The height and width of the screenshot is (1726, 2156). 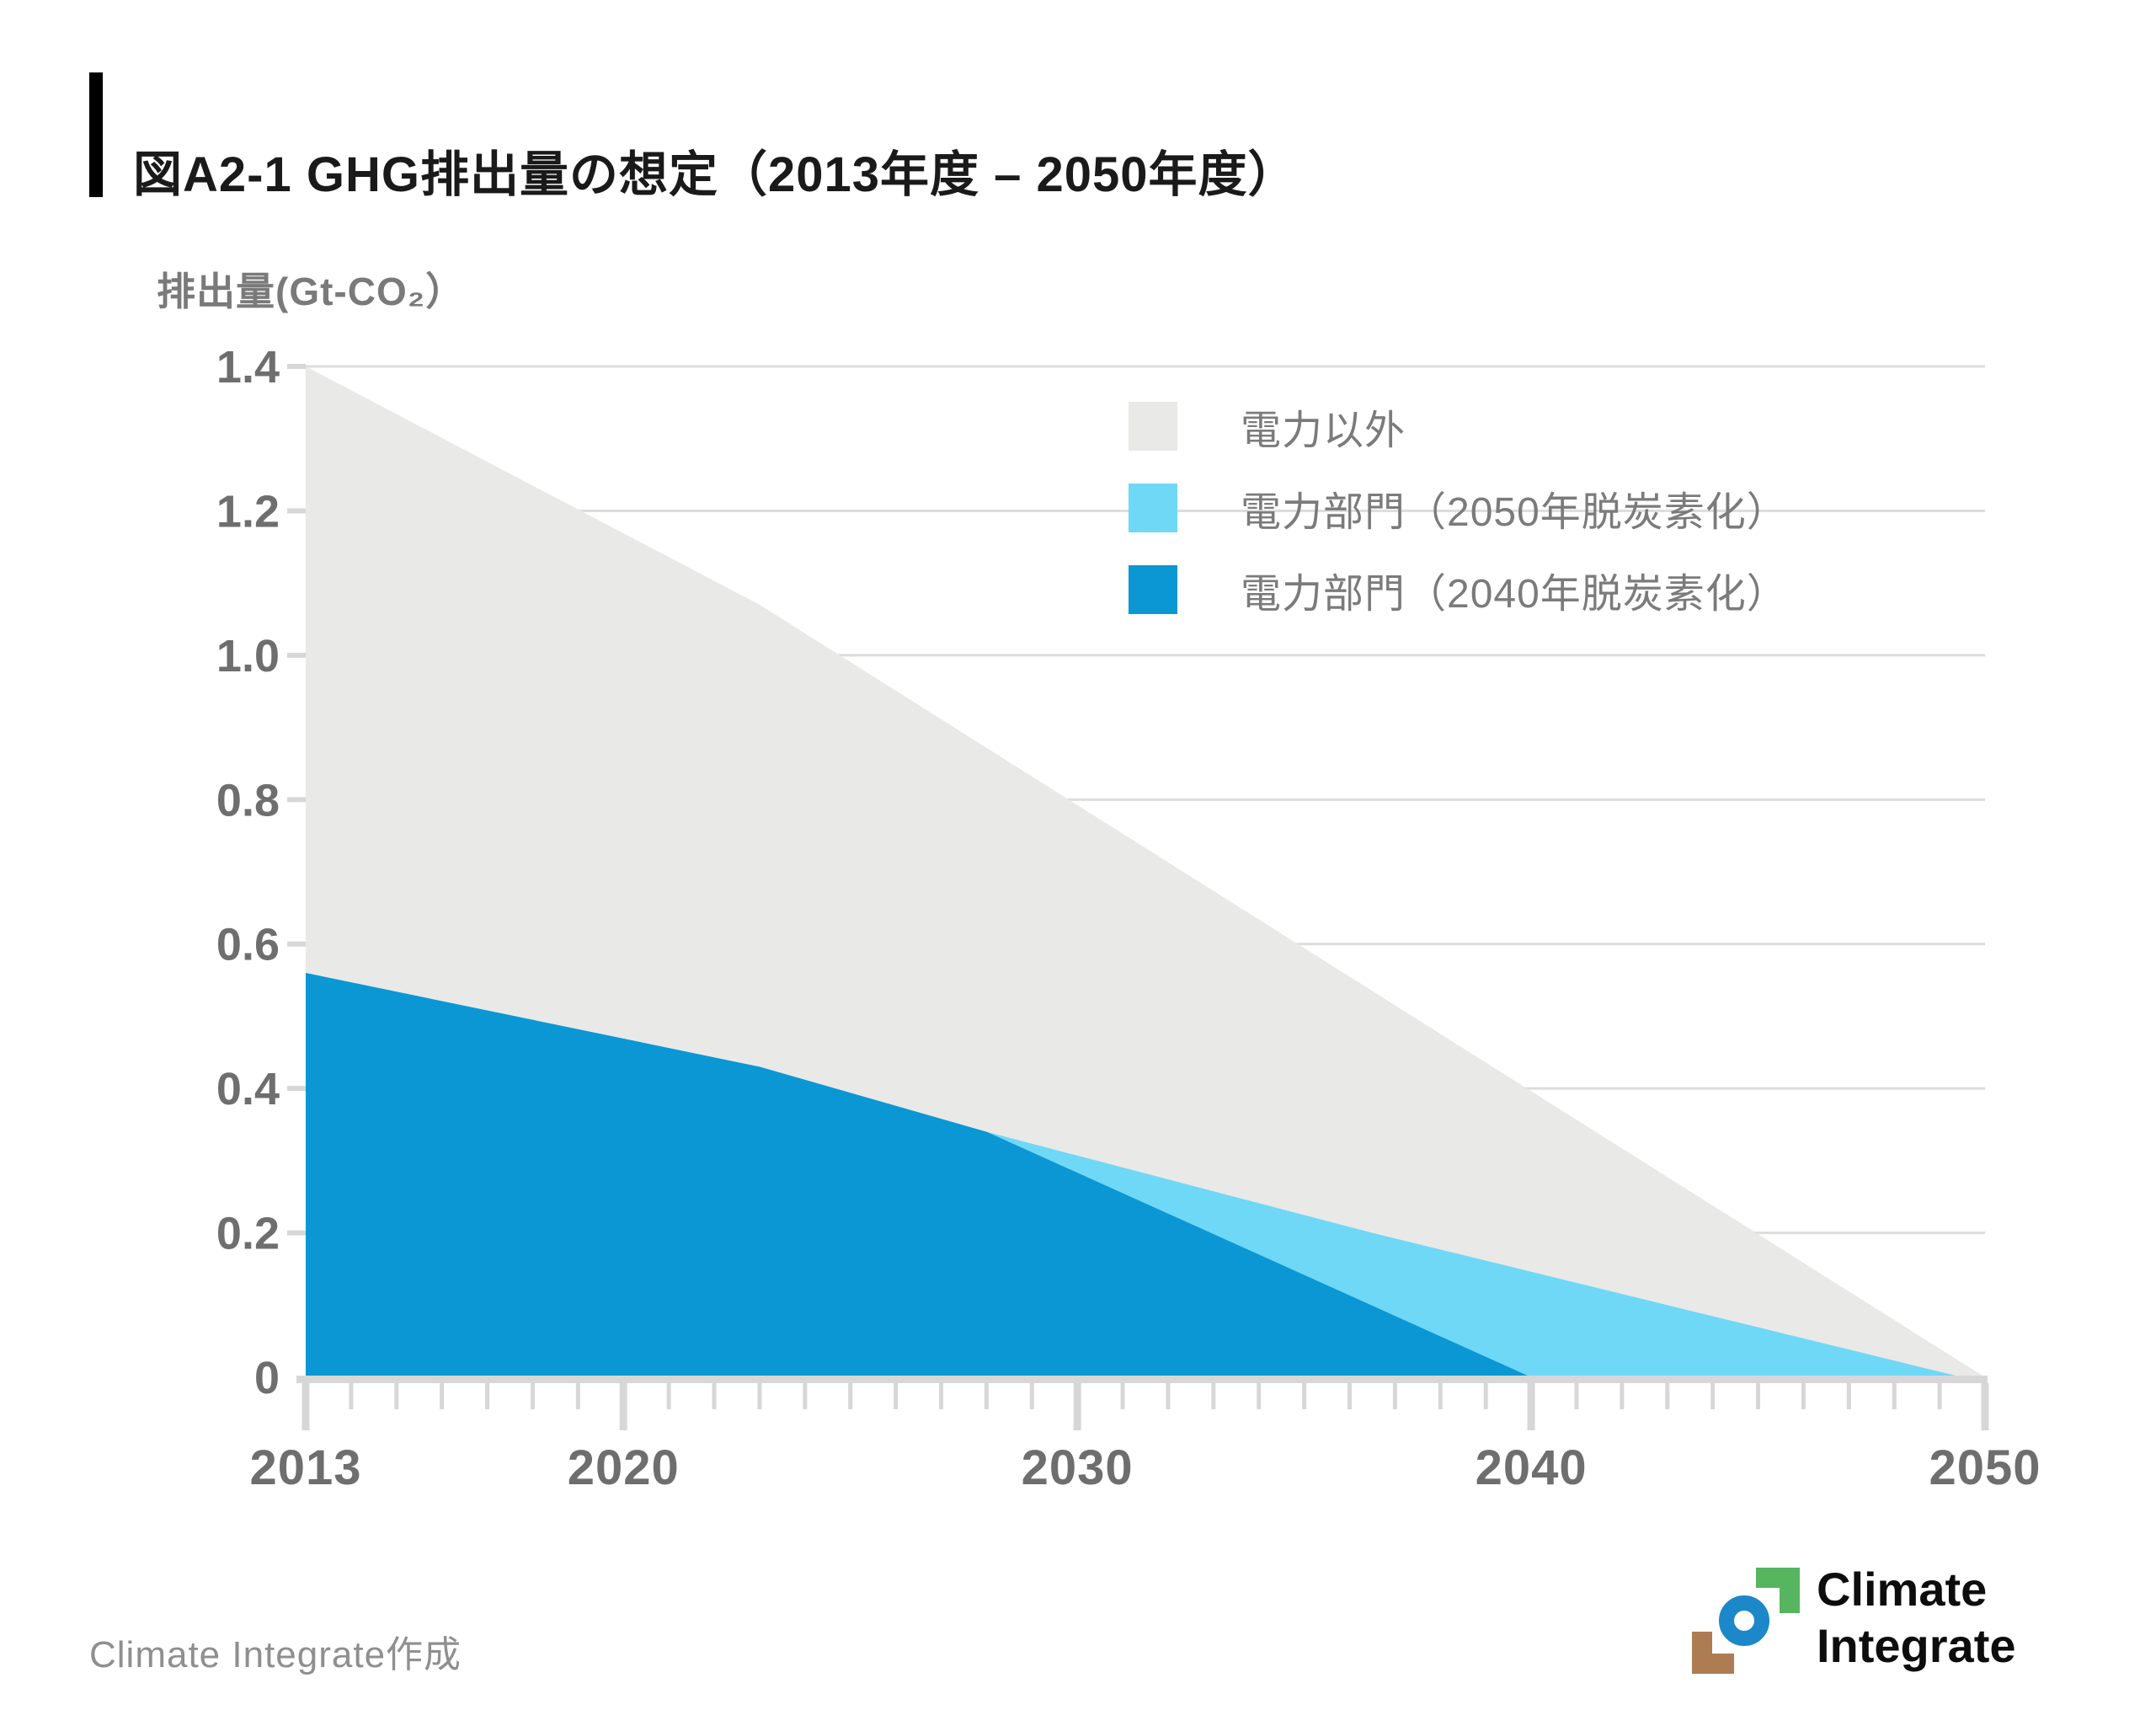 What do you see at coordinates (248, 1089) in the screenshot?
I see `y-axis-label: 0.4` at bounding box center [248, 1089].